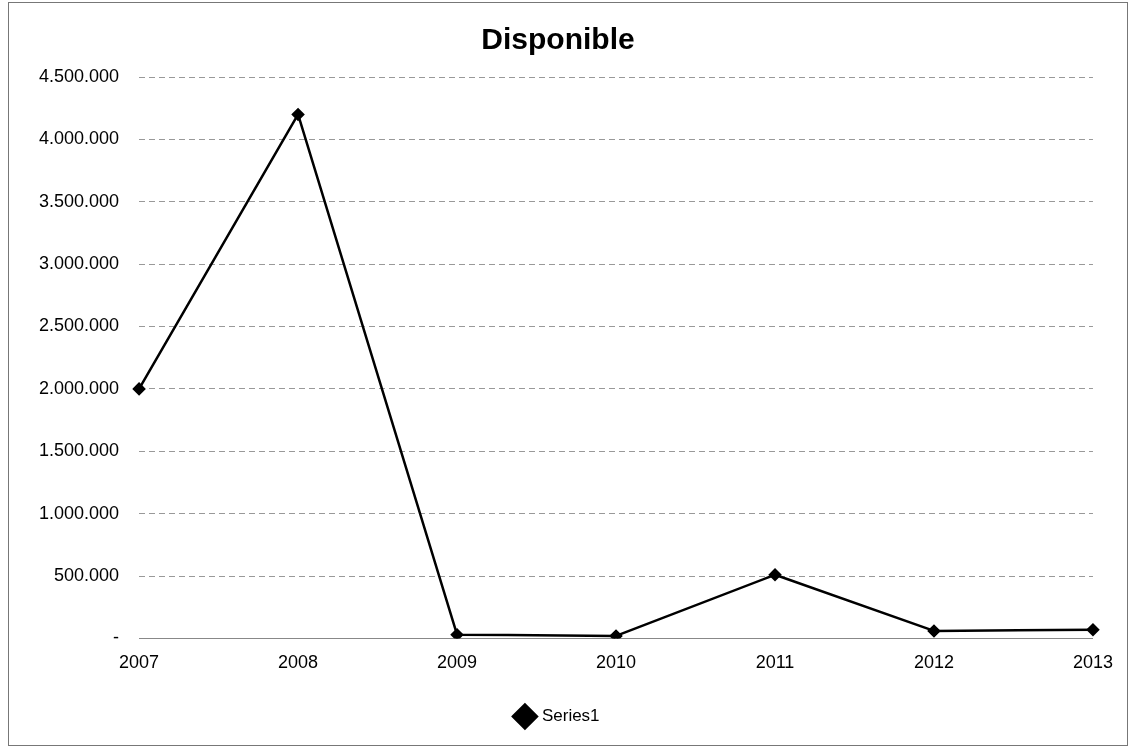 The width and height of the screenshot is (1135, 750). I want to click on x-tick-label: 2011, so click(775, 662).